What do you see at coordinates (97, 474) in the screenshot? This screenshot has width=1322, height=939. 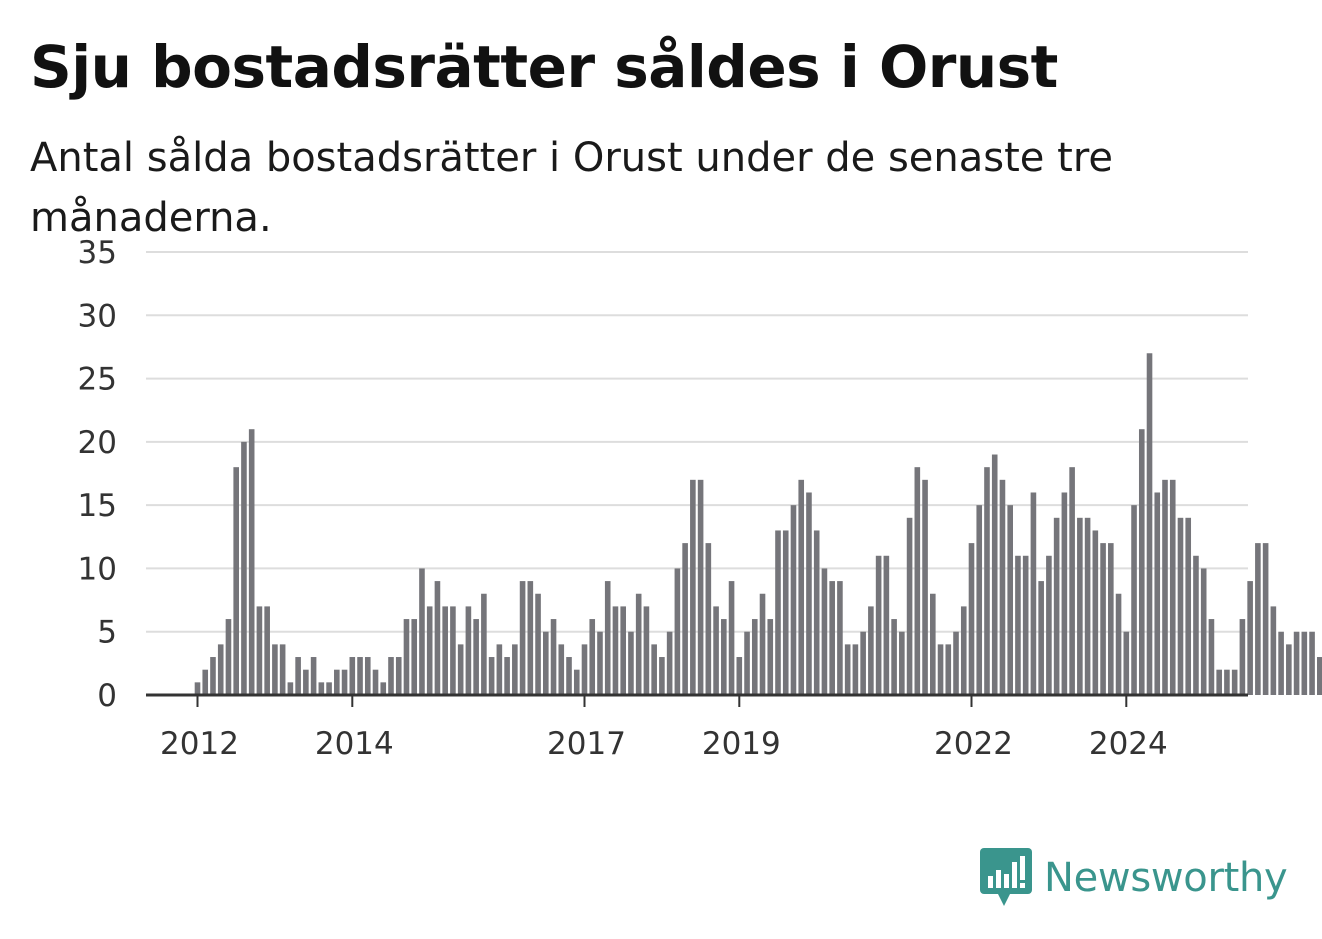 I see `y-axis-labels: 0 5 10 15 20 25 30 35` at bounding box center [97, 474].